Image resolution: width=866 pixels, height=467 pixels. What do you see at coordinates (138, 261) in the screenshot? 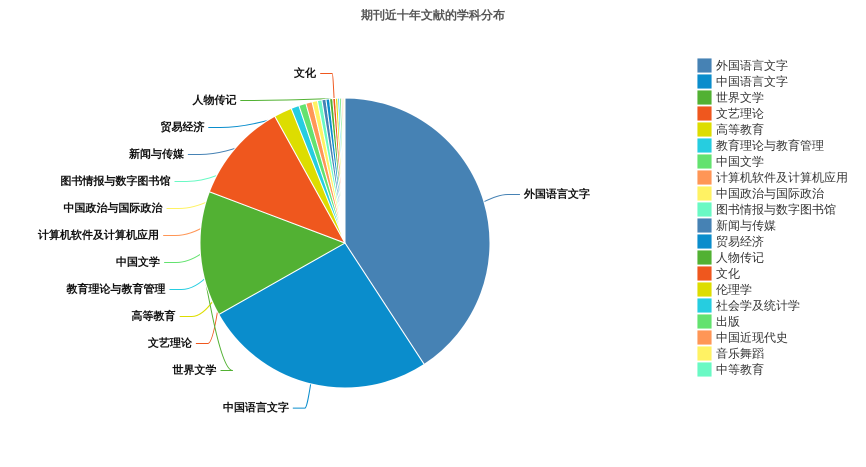
I see `slice-label: 中国文学` at bounding box center [138, 261].